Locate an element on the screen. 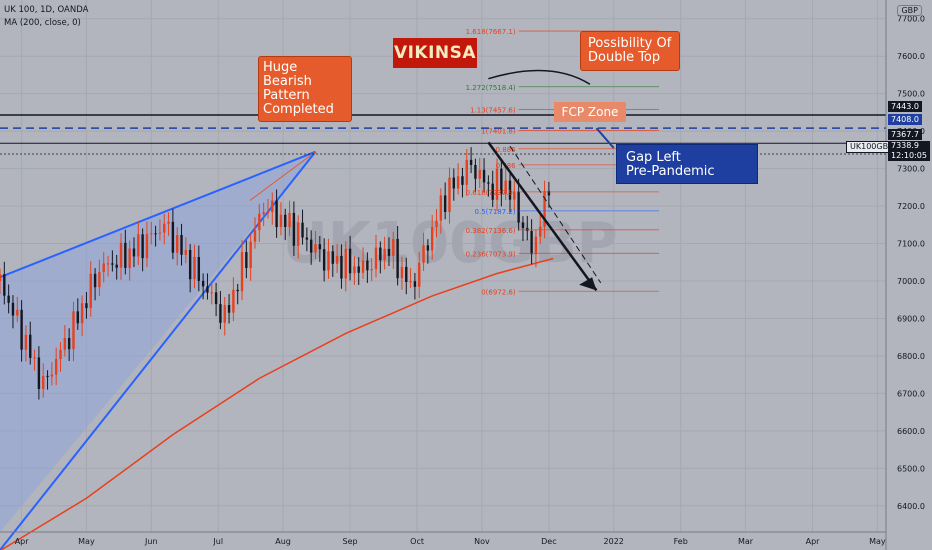  bearish-pattern-callout: Huge Bearish Pattern Completed is located at coordinates (305, 89).